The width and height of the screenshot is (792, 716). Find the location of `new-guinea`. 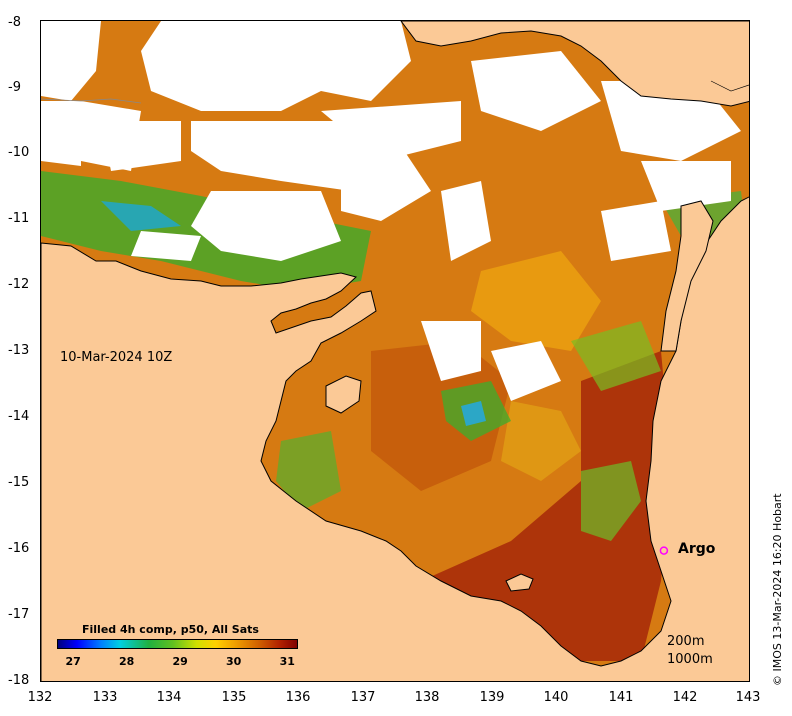

new-guinea is located at coordinates (574, 64).